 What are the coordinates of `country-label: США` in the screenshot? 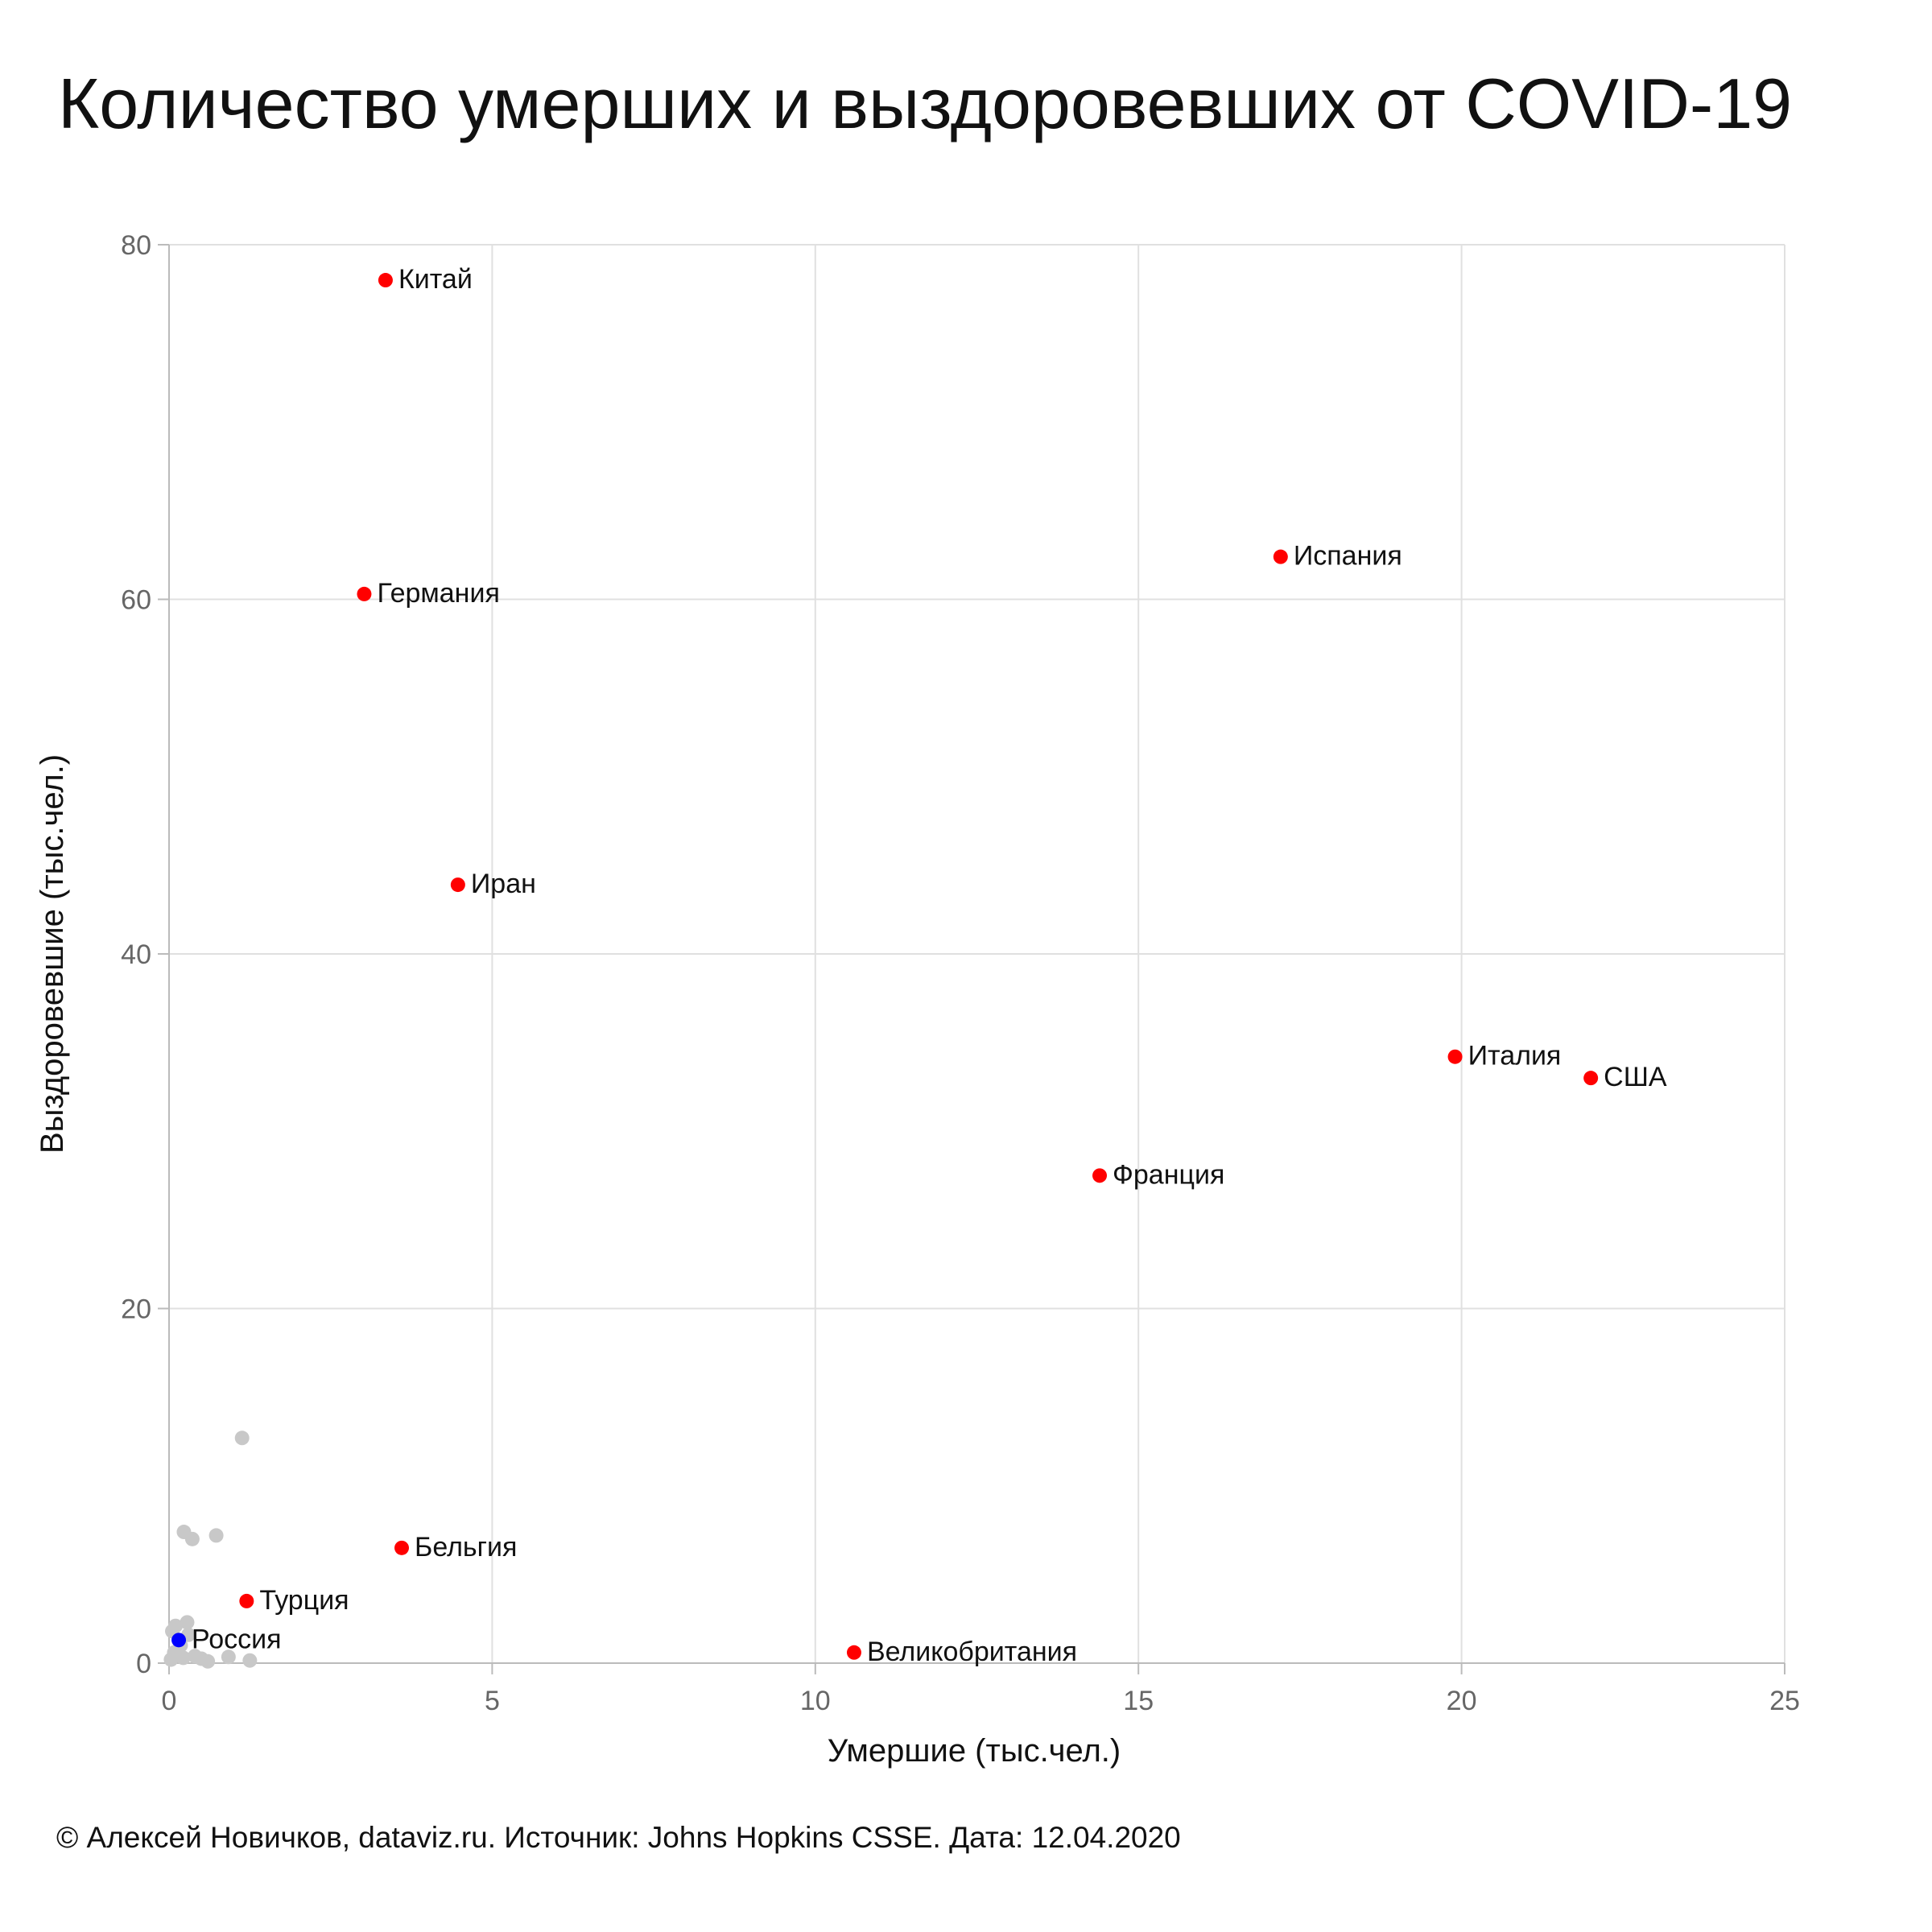 It's located at (1635, 1077).